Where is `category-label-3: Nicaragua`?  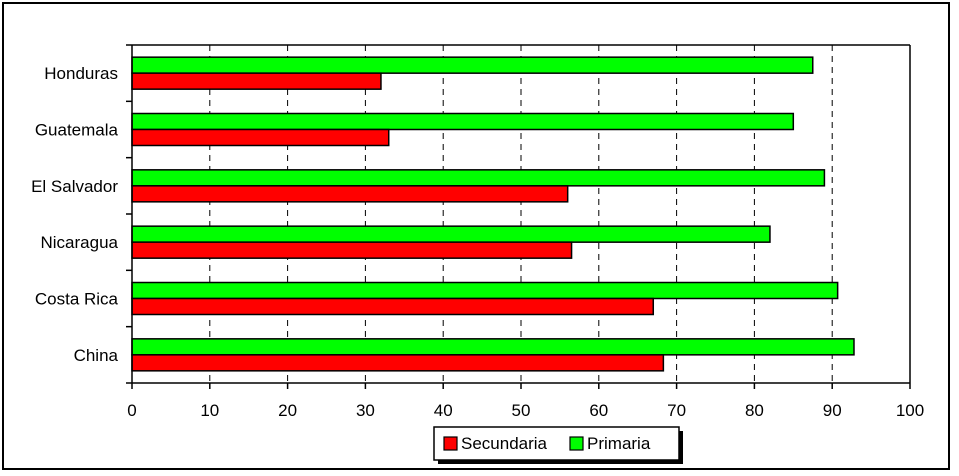 category-label-3: Nicaragua is located at coordinates (80, 242).